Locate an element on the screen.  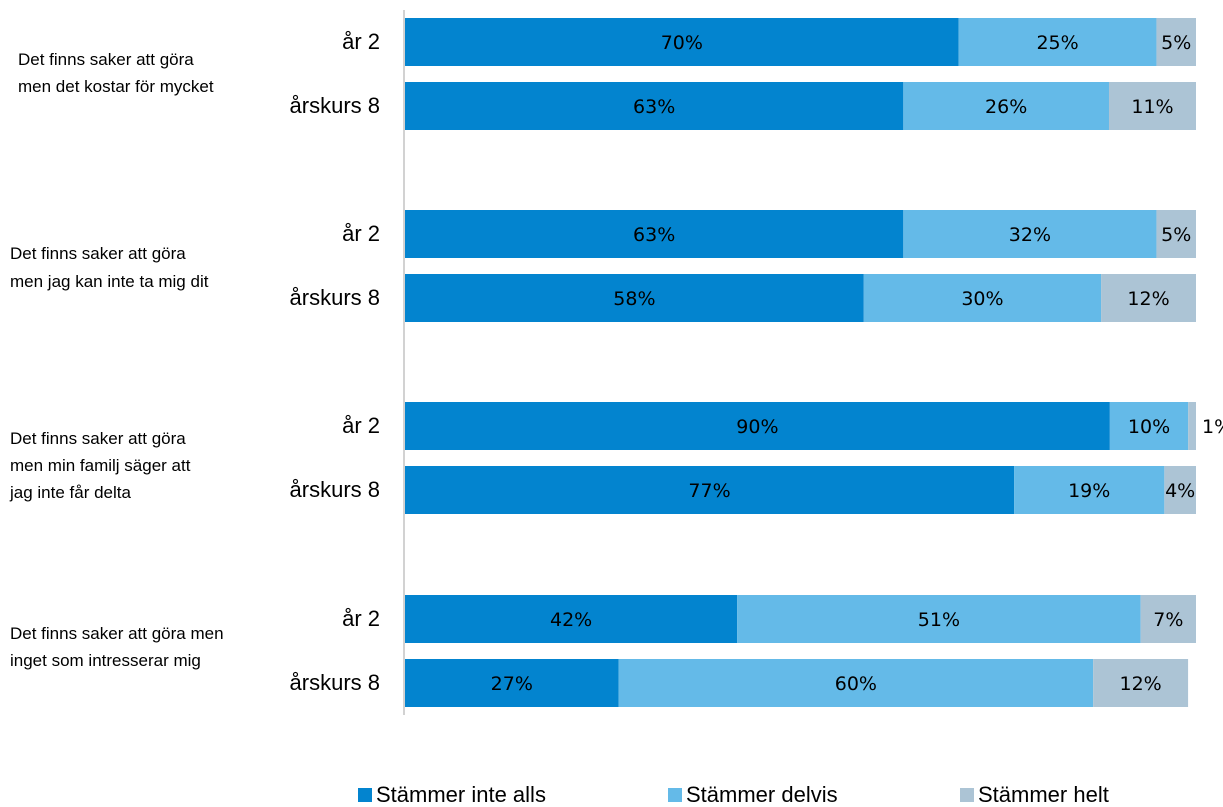
data-label: 4% is located at coordinates (1180, 491).